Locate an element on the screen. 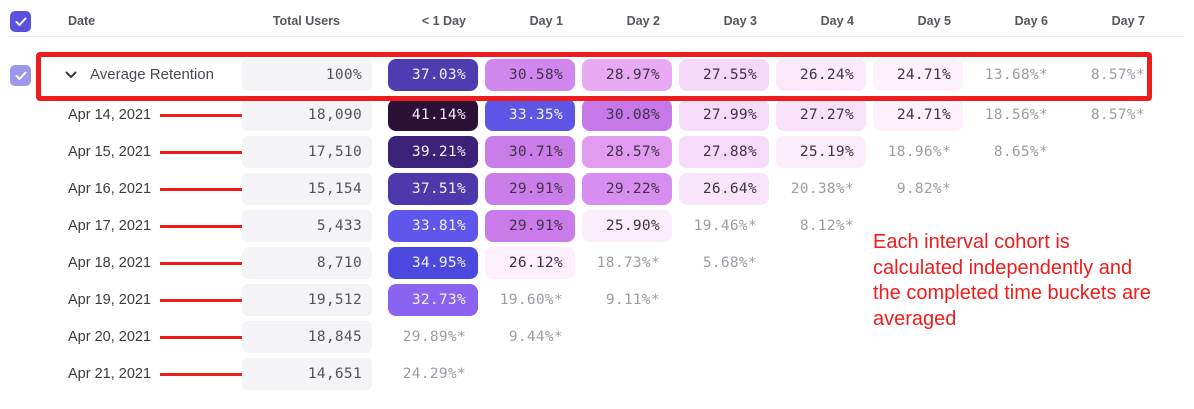  retention-cell: 27.88% is located at coordinates (724, 152).